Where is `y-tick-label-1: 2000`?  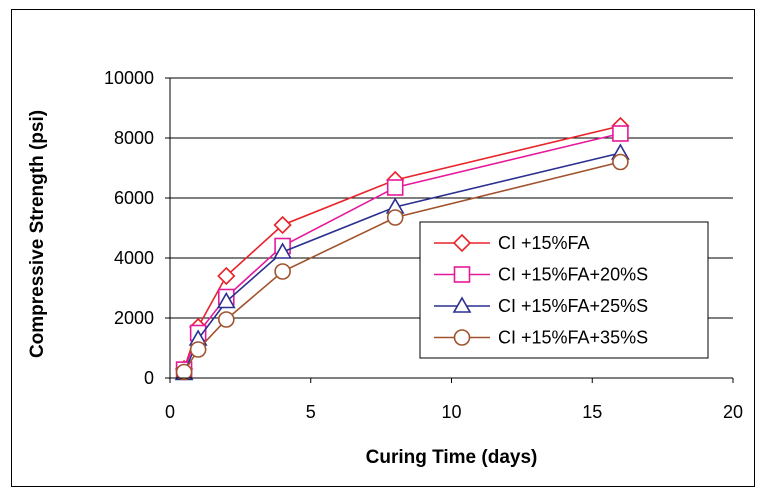 y-tick-label-1: 2000 is located at coordinates (134, 318).